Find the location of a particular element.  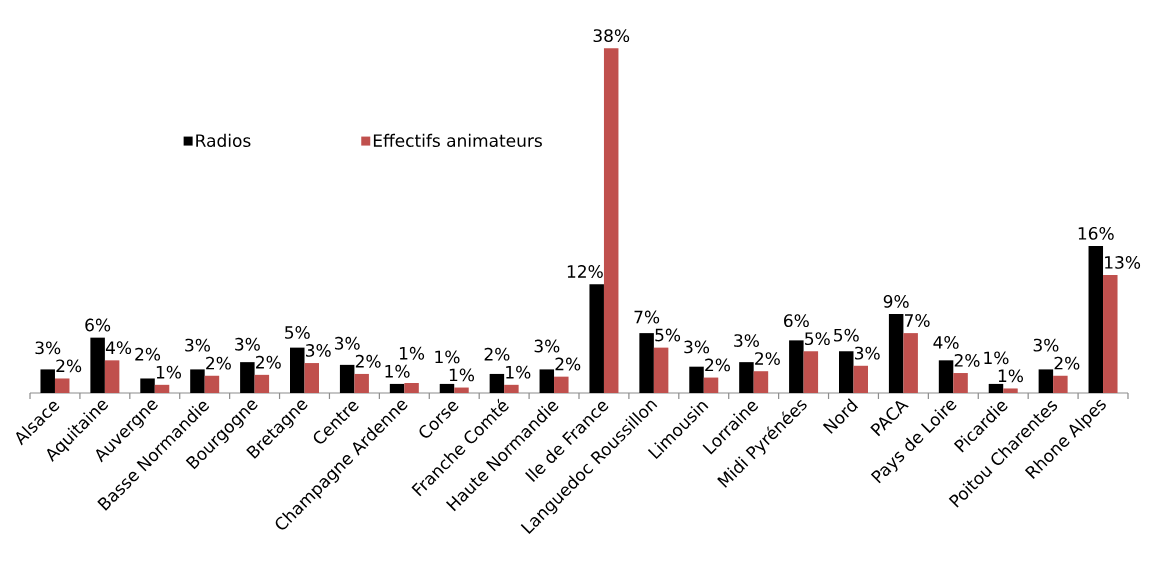

data-label: 12% is located at coordinates (585, 271).